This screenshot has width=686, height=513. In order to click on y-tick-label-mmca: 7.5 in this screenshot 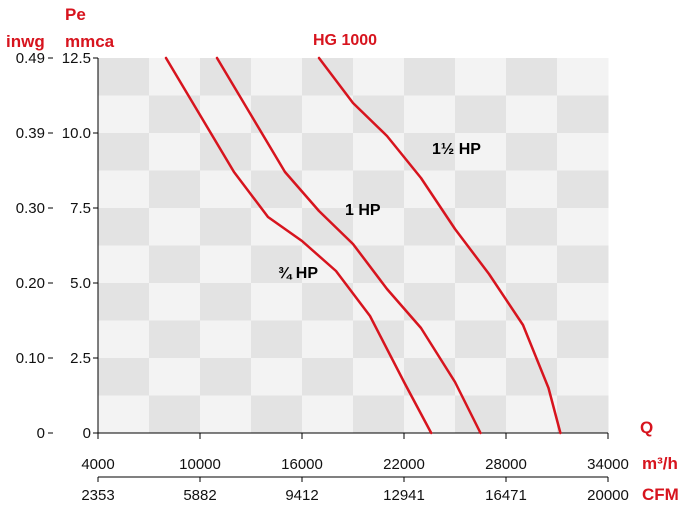, I will do `click(80, 208)`.